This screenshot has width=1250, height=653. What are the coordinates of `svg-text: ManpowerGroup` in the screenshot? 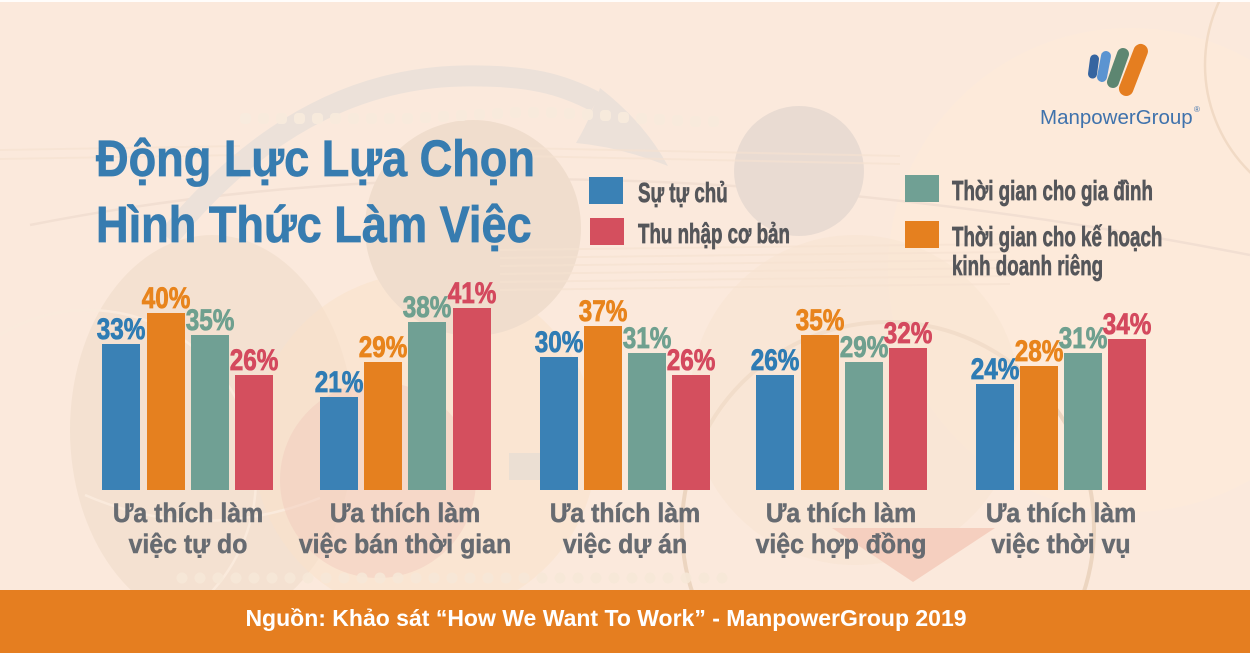 It's located at (1116, 117).